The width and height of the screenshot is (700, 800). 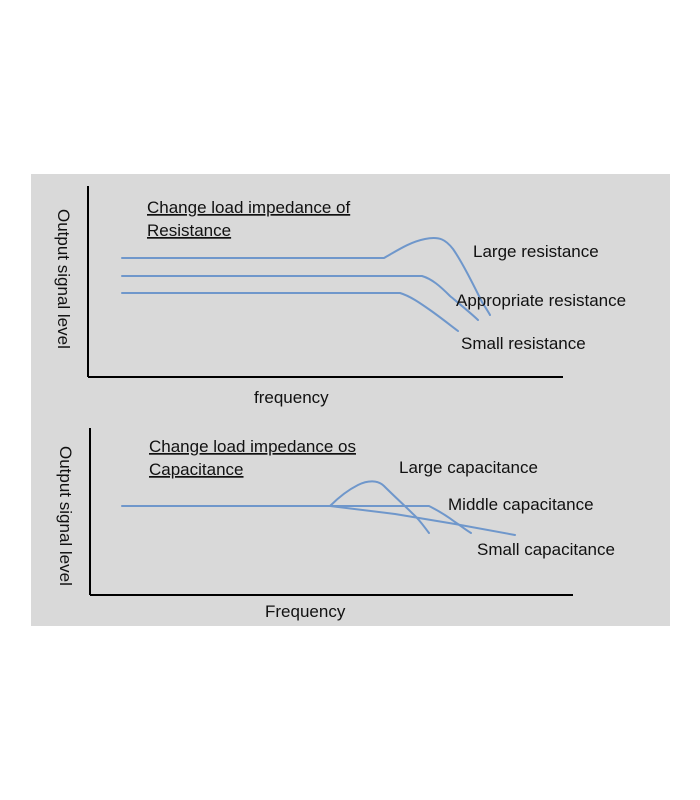 I want to click on top-y-axis-label: Output signal level, so click(x=63, y=279).